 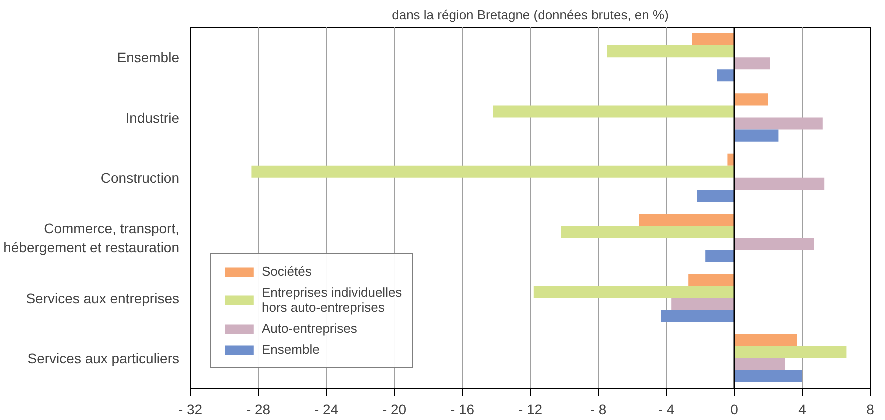 What do you see at coordinates (598, 410) in the screenshot?
I see `x-tick-label: - 8` at bounding box center [598, 410].